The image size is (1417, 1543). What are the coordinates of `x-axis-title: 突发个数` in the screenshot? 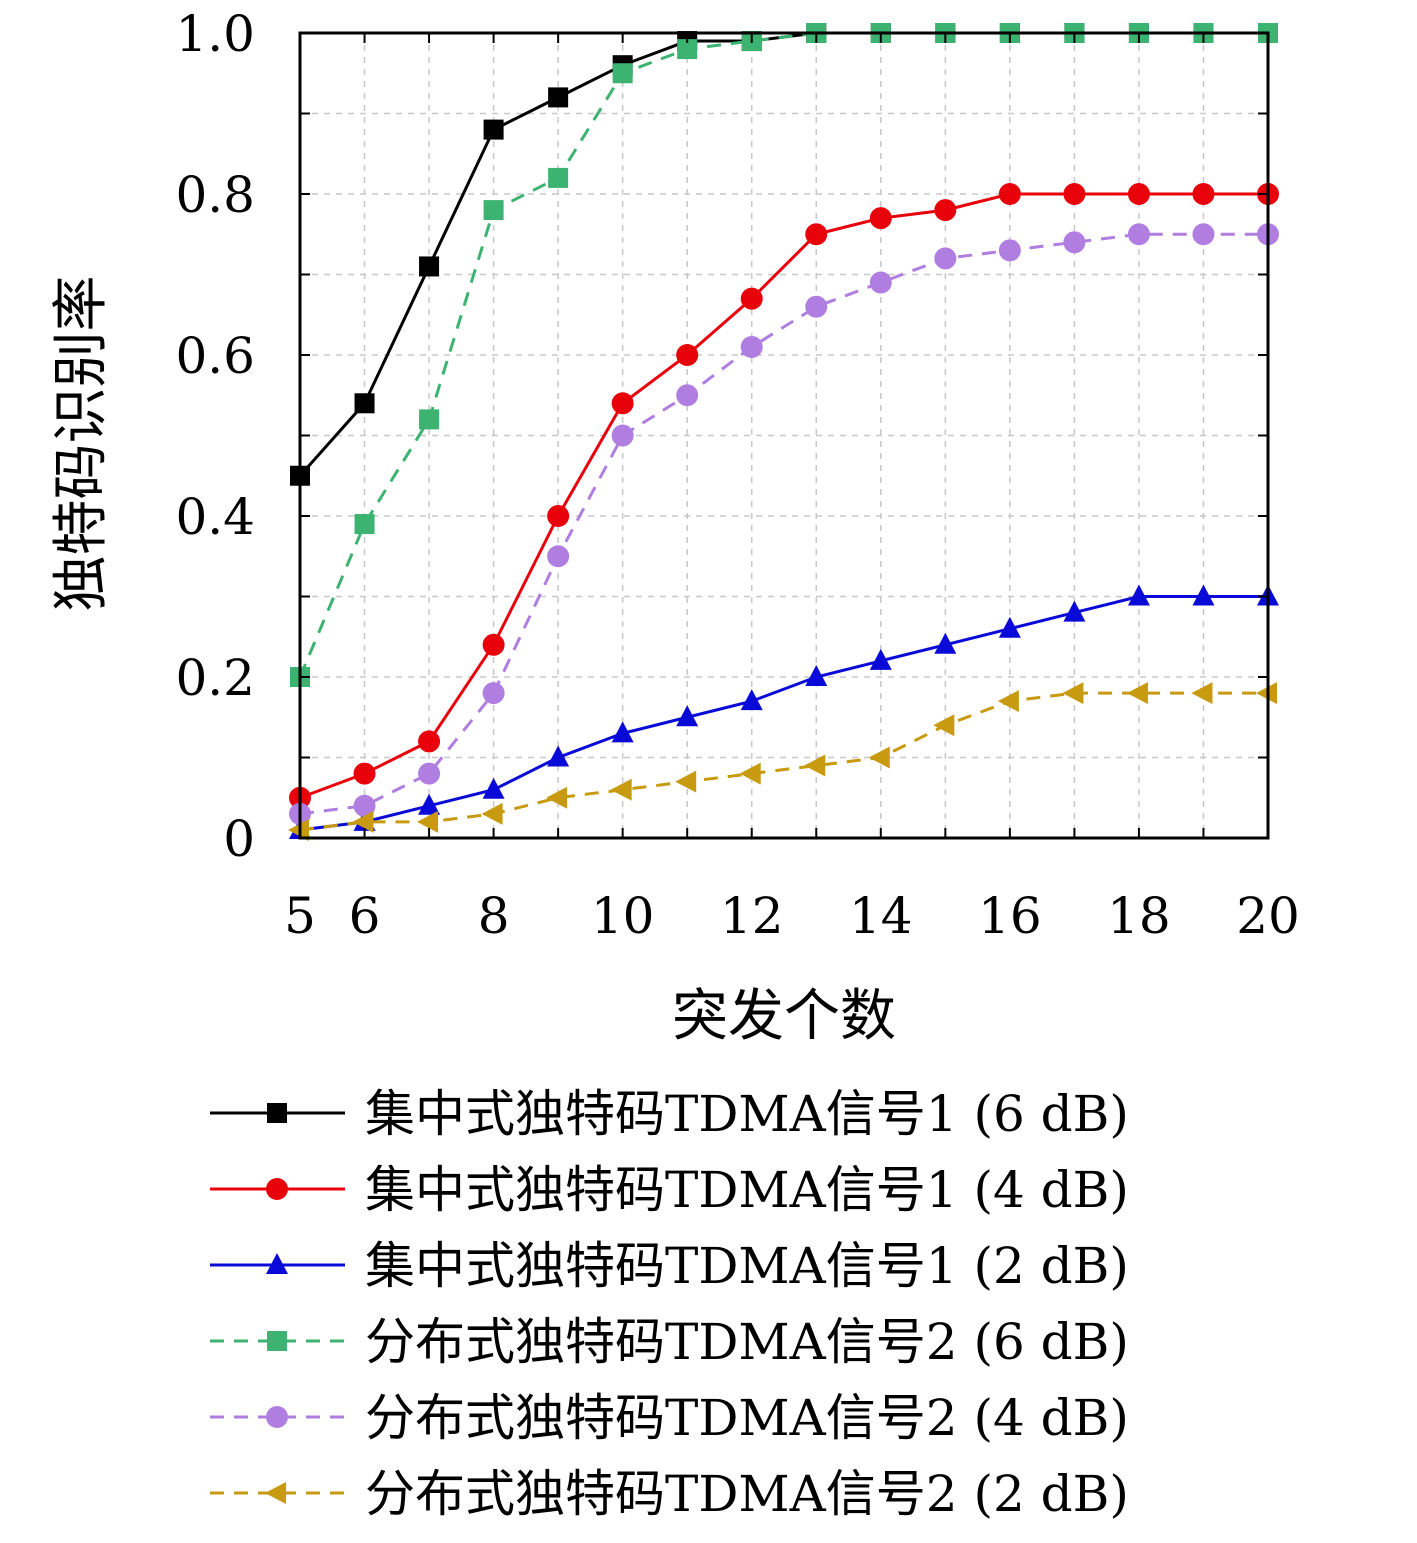 It's located at (784, 1016).